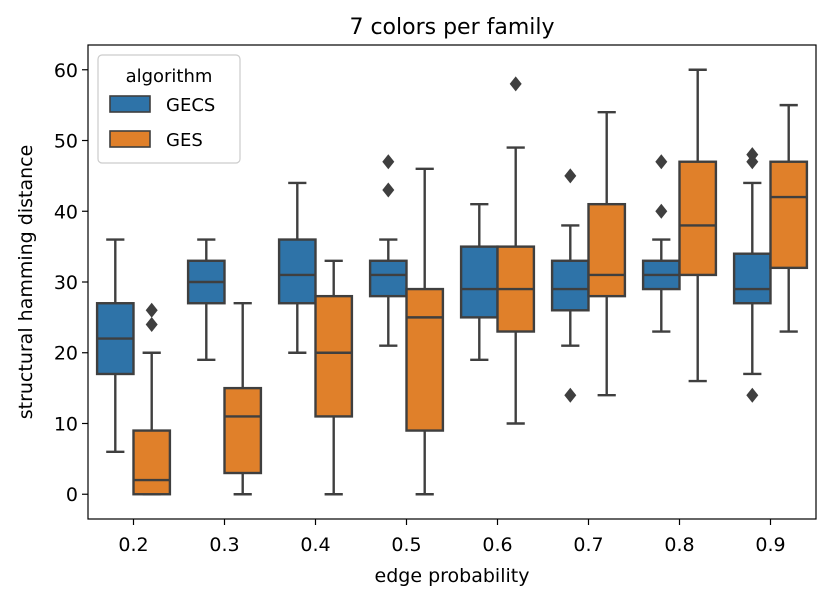 Image resolution: width=830 pixels, height=601 pixels. I want to click on legend-title: algorithm, so click(169, 76).